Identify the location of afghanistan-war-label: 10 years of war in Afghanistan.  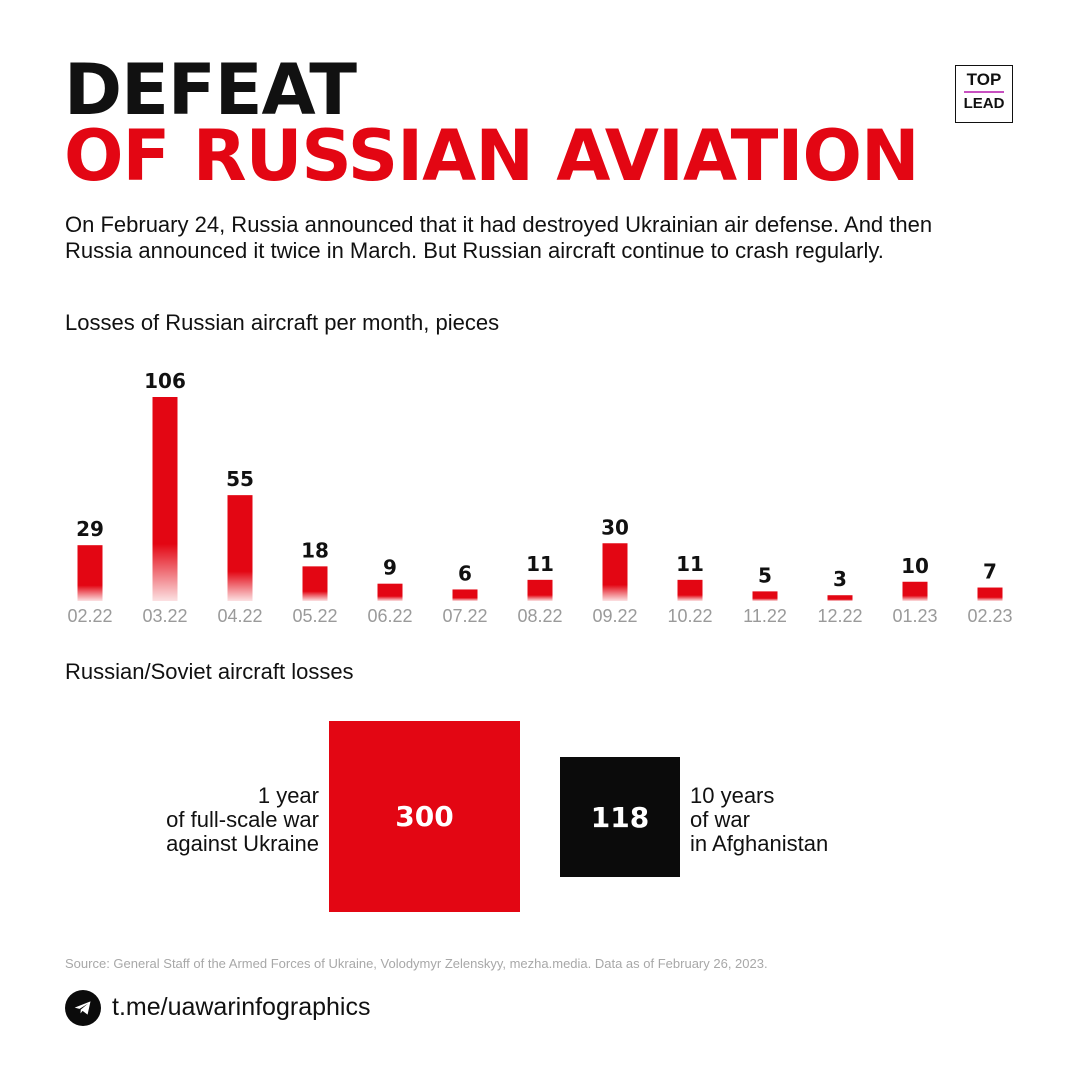
(820, 820).